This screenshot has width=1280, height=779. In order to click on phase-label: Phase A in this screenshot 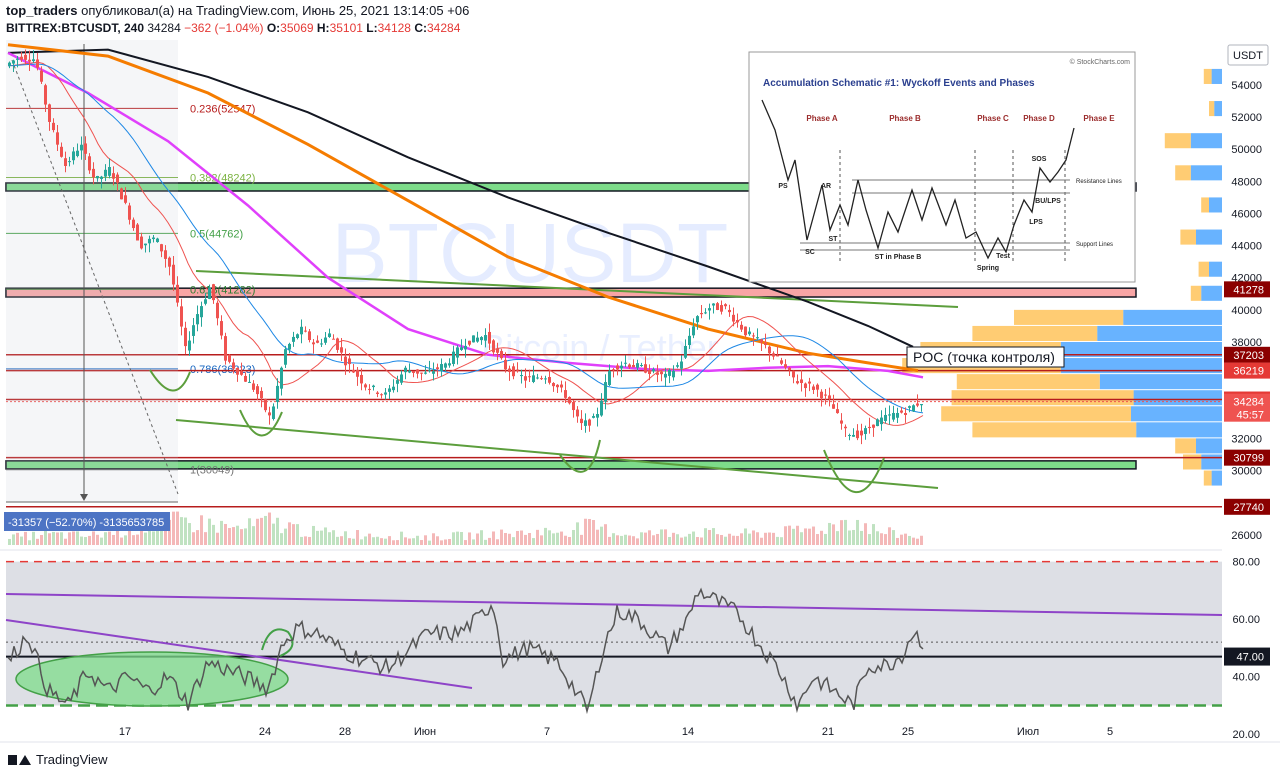, I will do `click(821, 118)`.